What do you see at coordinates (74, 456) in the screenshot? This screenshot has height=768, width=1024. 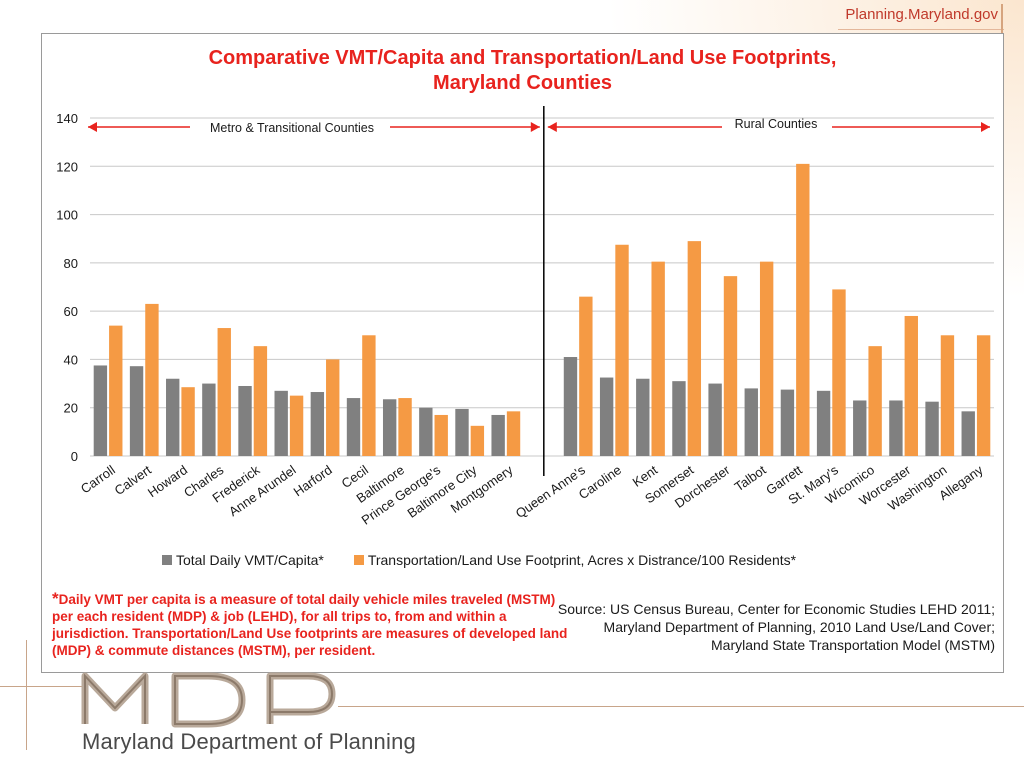 I see `y-tick-label: 0` at bounding box center [74, 456].